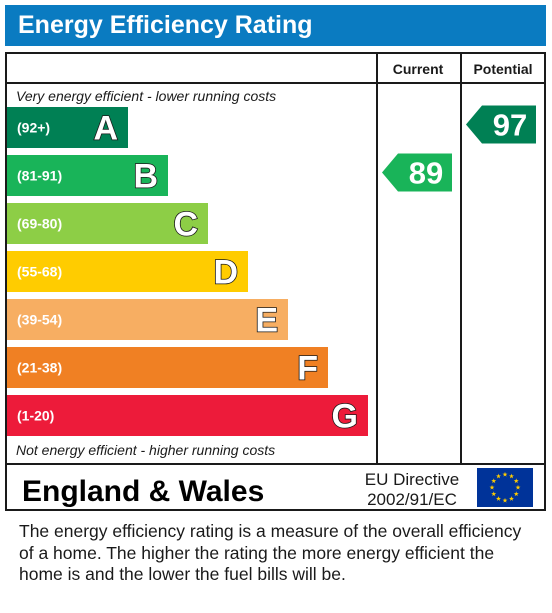  Describe the element at coordinates (459, 148) in the screenshot. I see `rating-arrows: 89 97` at that location.